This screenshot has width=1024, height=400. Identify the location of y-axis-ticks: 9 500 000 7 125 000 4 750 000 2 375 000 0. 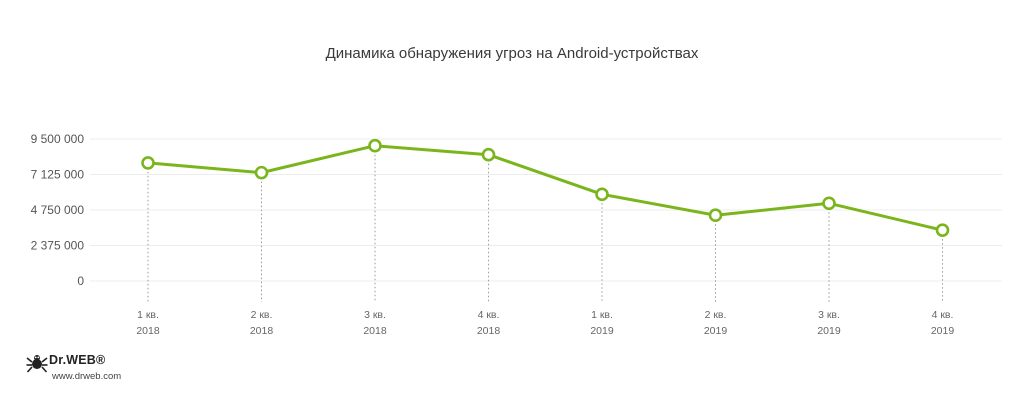
(58, 210).